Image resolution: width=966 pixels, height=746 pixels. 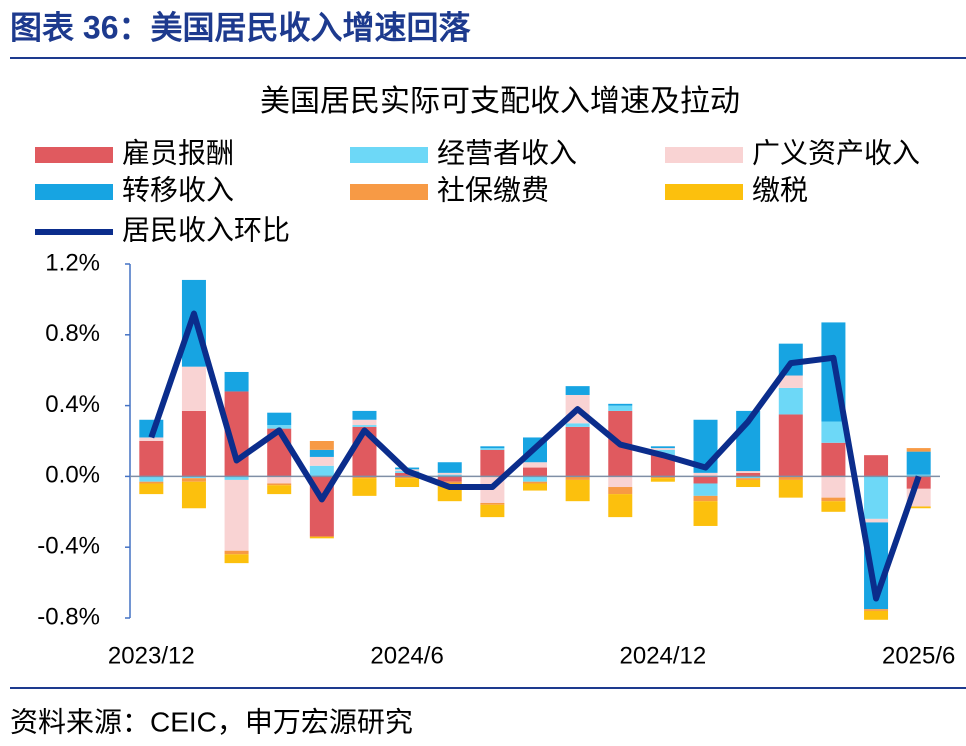 I want to click on y-tick-label: -0.8%, so click(x=68, y=616).